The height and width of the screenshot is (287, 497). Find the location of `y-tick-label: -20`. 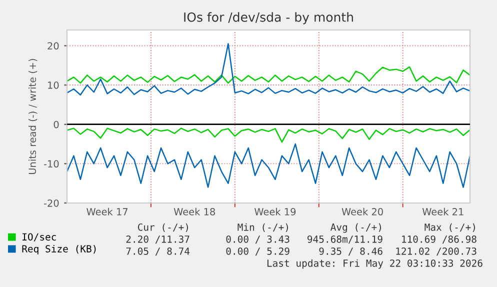

y-tick-label: -20 is located at coordinates (51, 203).